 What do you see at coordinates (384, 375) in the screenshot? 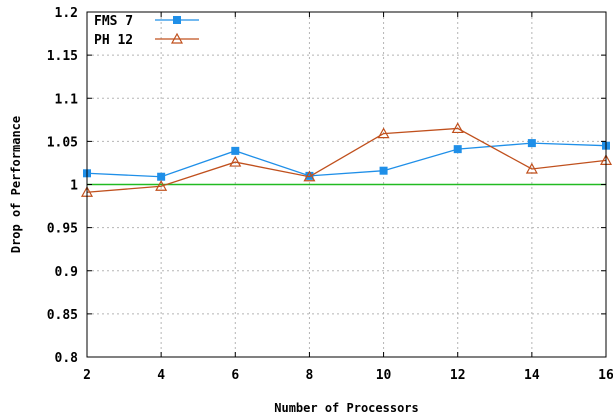
I see `x-tick-label: 10` at bounding box center [384, 375].